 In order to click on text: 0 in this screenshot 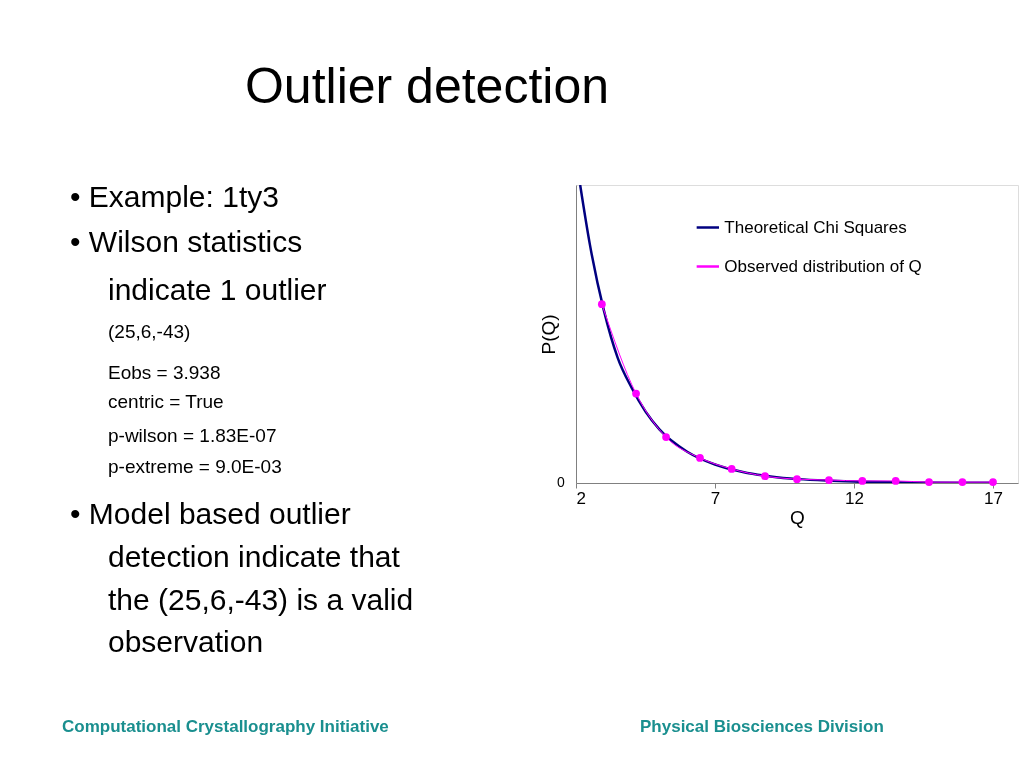, I will do `click(561, 482)`.